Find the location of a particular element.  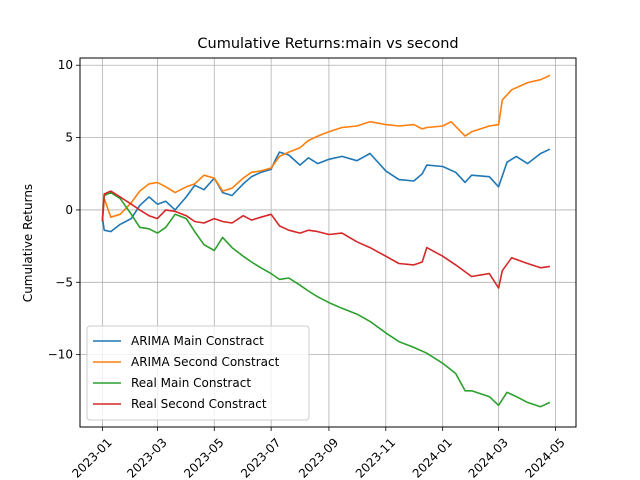

y-tick-label: 5 is located at coordinates (69, 138).